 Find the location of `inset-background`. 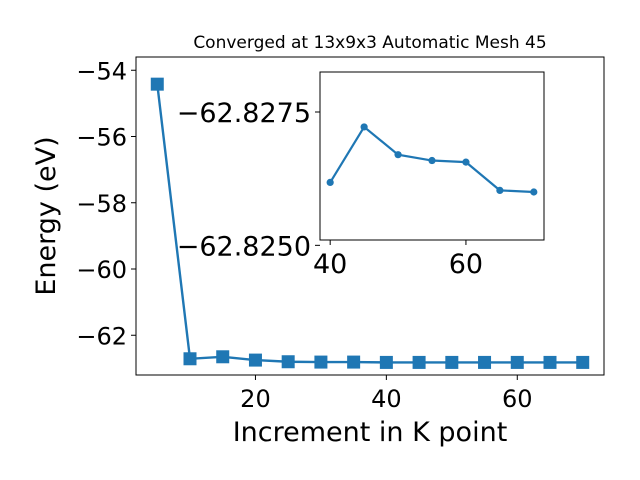

inset-background is located at coordinates (432, 156).